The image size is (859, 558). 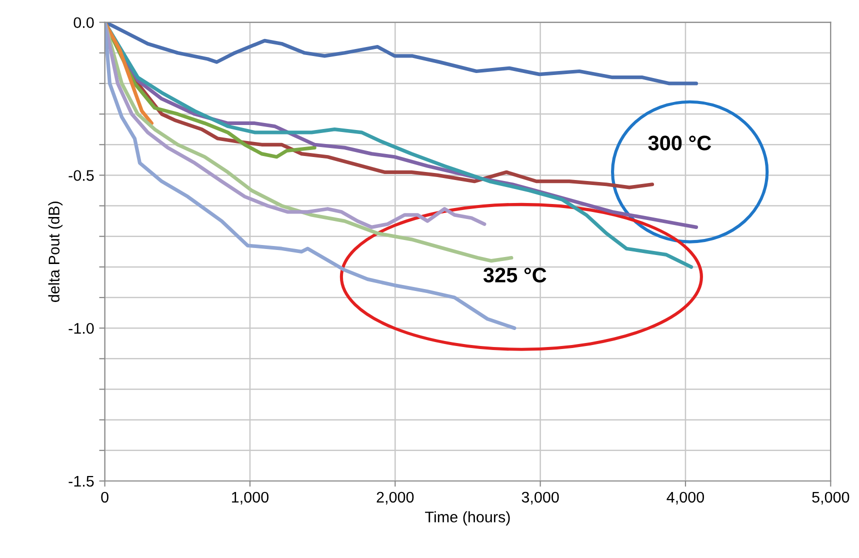 What do you see at coordinates (104, 497) in the screenshot?
I see `x-tick-label: 0` at bounding box center [104, 497].